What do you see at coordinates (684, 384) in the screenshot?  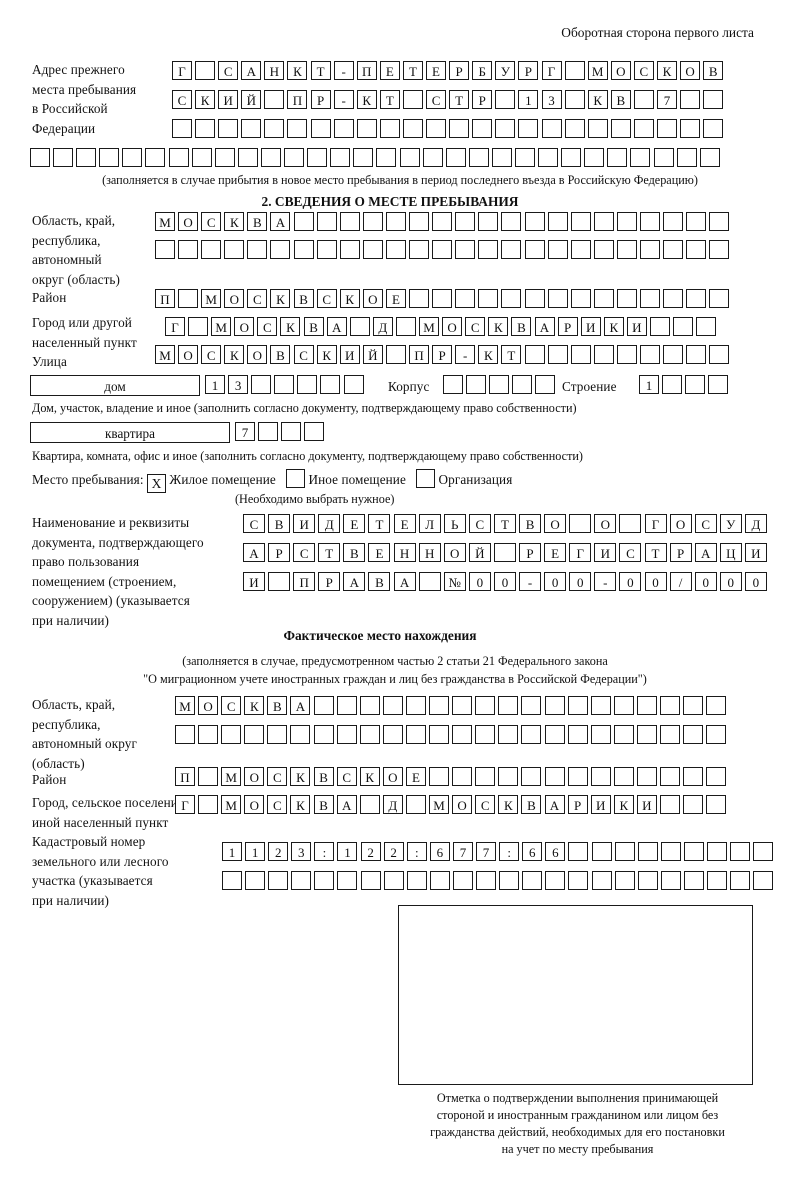 I see `stroenie-row: 1` at bounding box center [684, 384].